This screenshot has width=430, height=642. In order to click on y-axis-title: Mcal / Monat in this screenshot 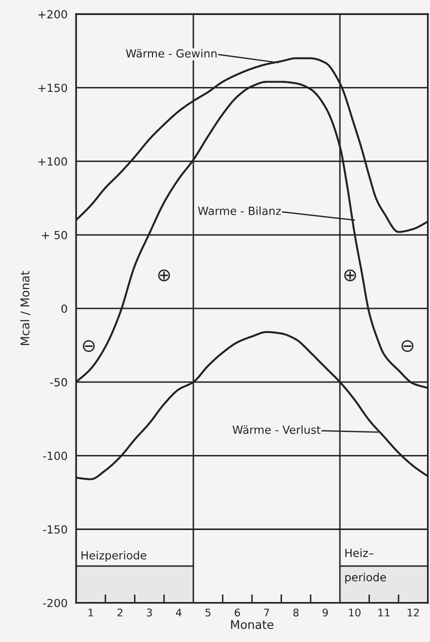, I will do `click(25, 308)`.